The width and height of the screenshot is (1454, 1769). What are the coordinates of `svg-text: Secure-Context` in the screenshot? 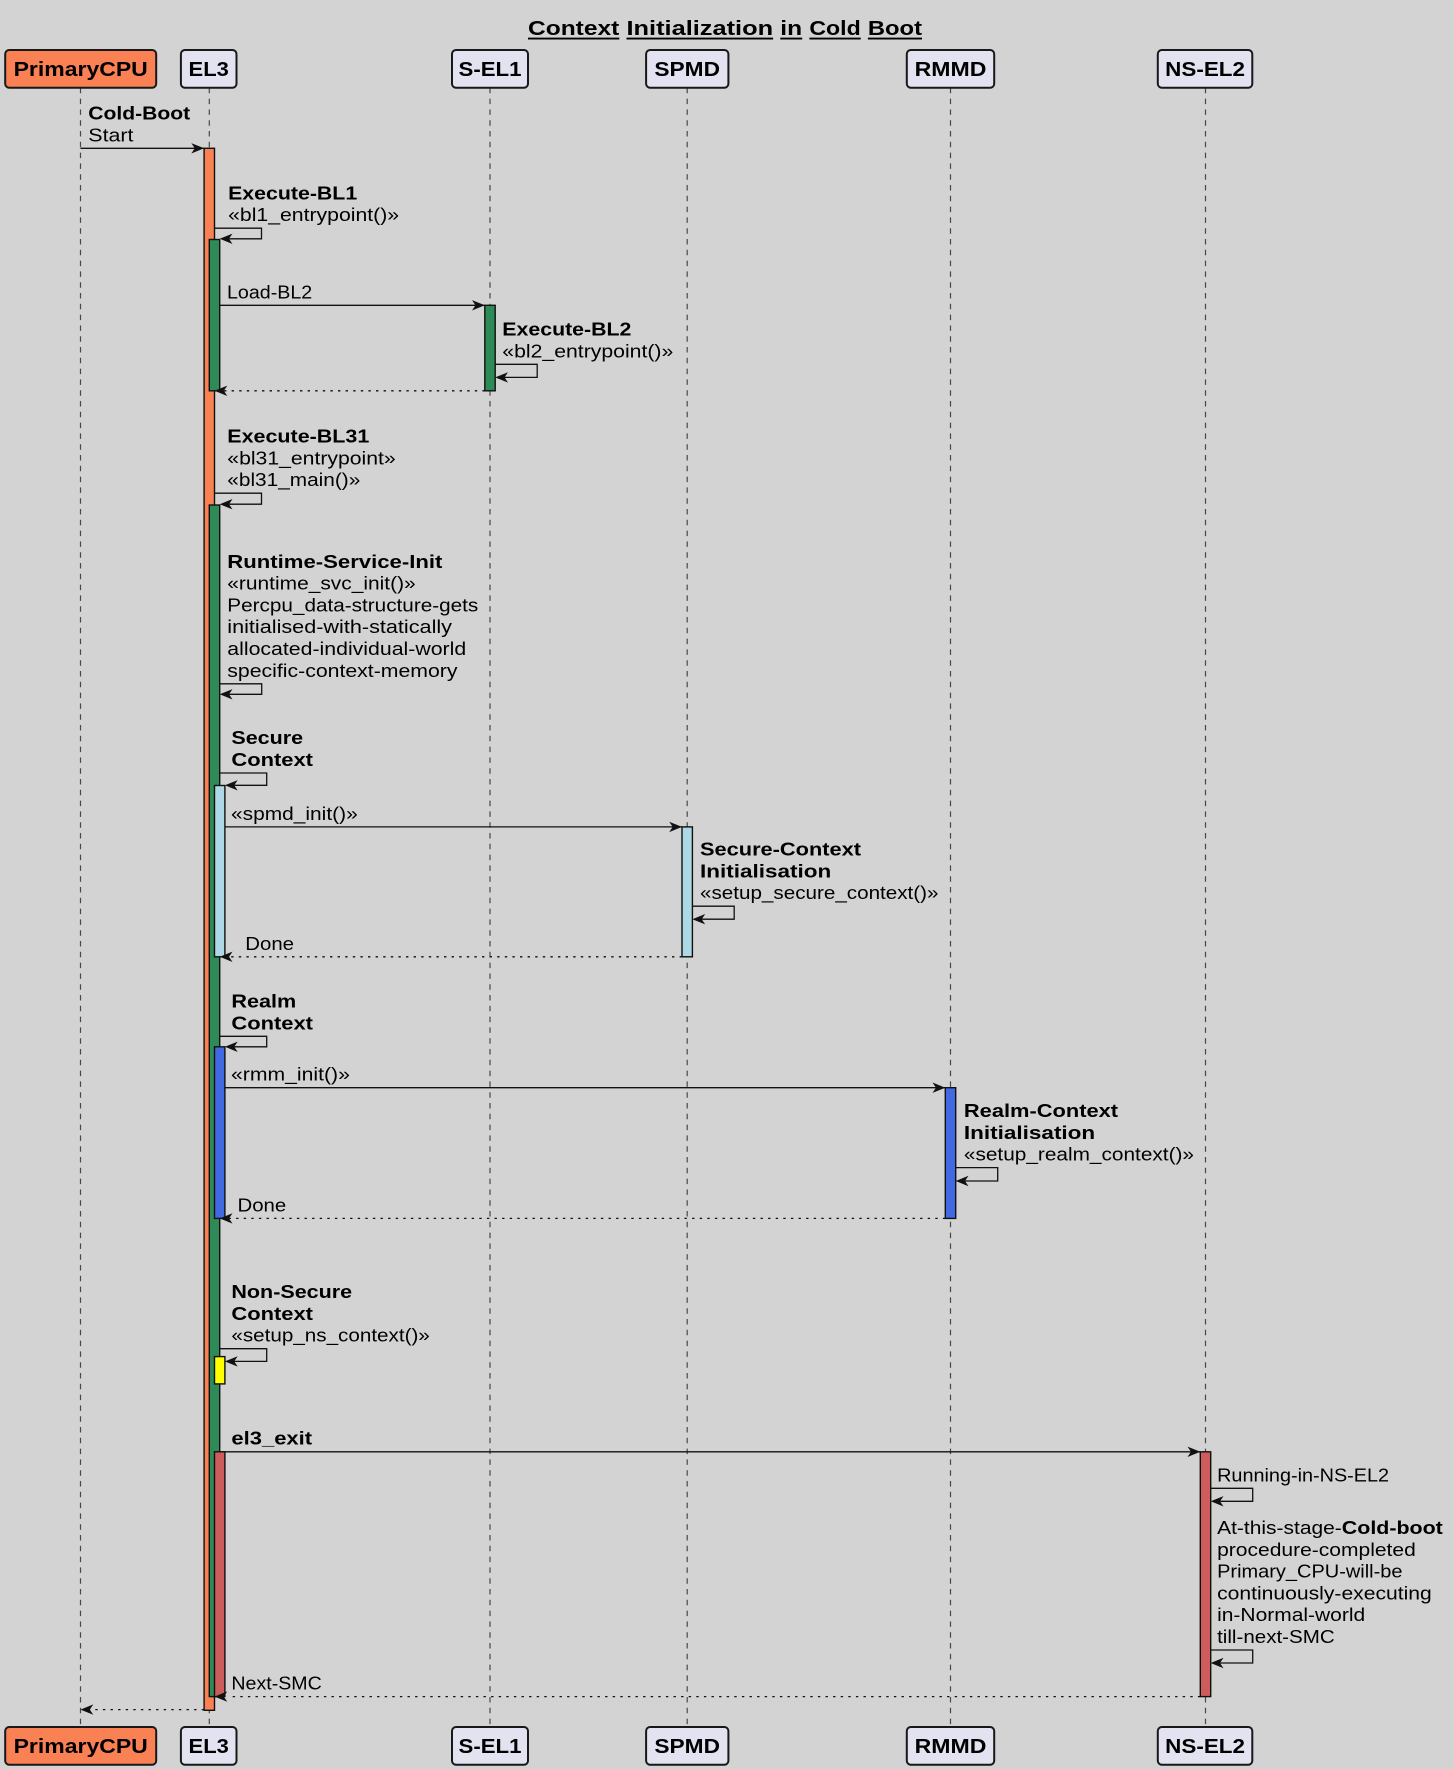 It's located at (780, 849).